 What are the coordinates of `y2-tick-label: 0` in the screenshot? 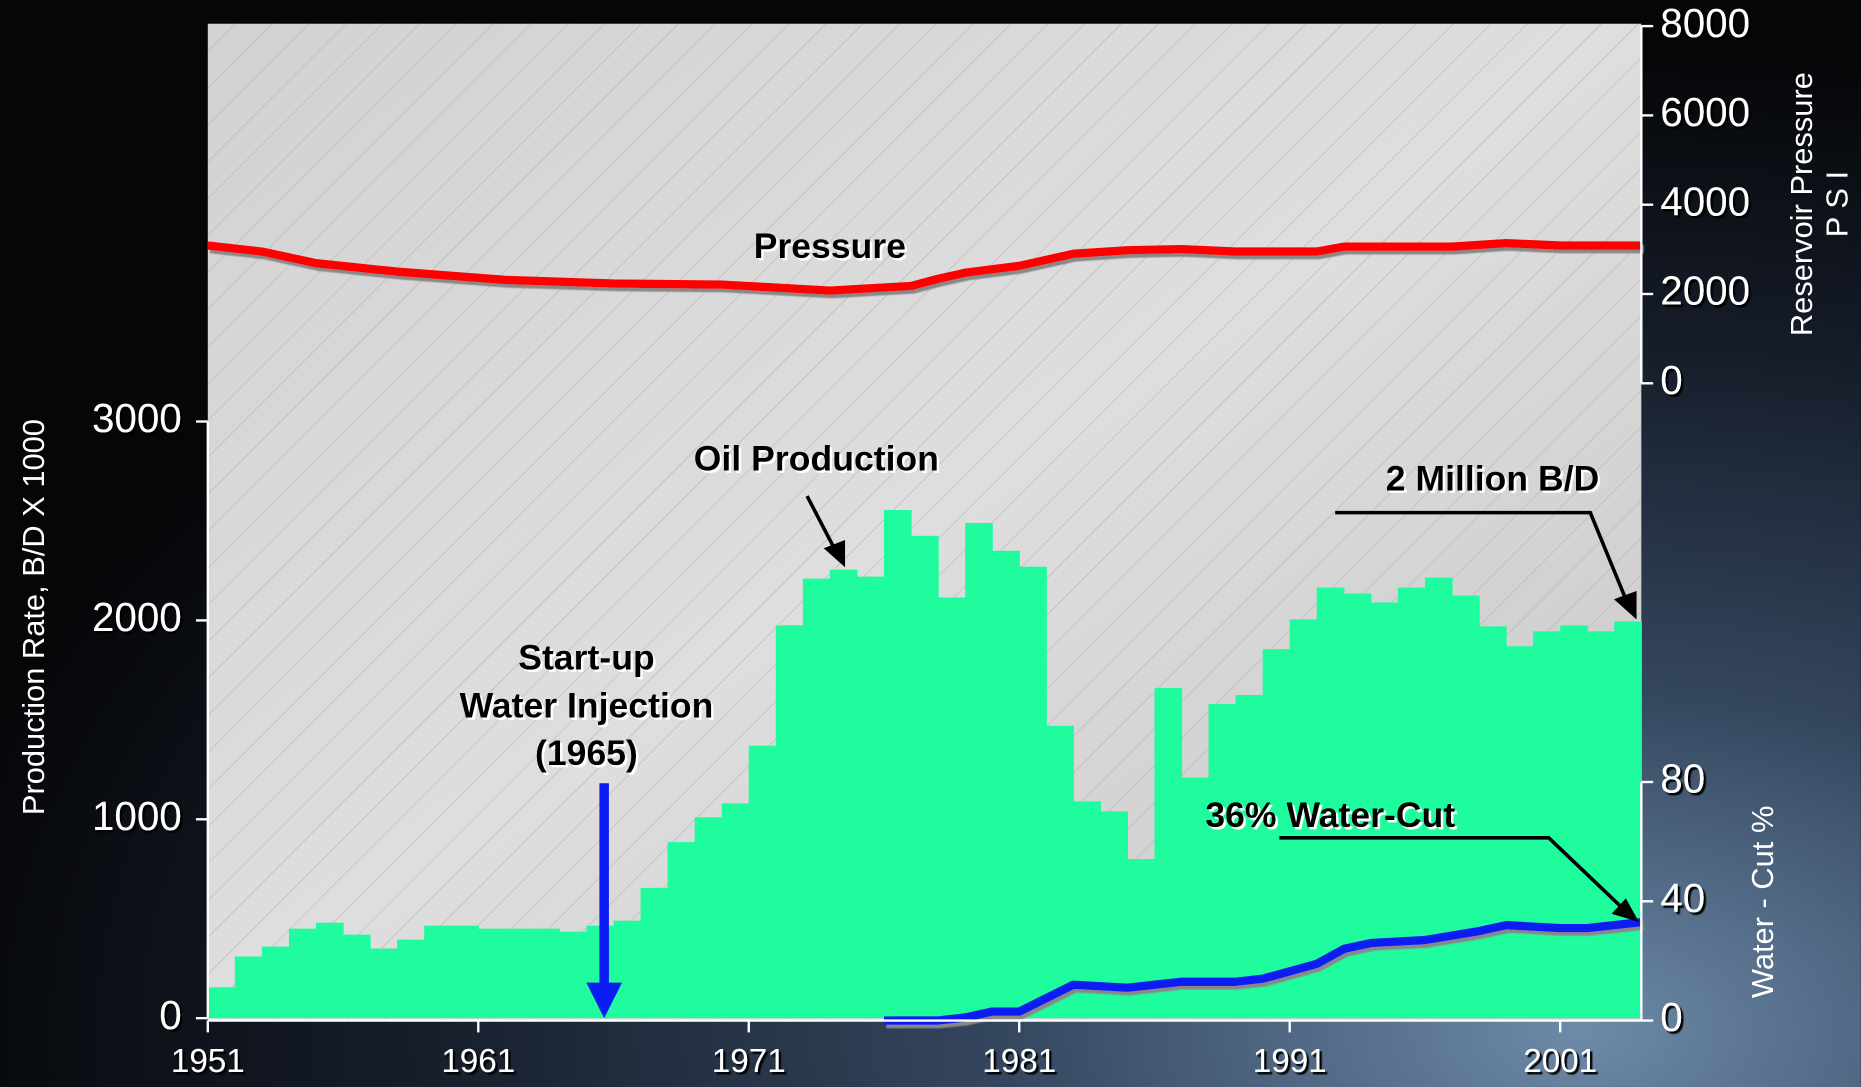 It's located at (1671, 380).